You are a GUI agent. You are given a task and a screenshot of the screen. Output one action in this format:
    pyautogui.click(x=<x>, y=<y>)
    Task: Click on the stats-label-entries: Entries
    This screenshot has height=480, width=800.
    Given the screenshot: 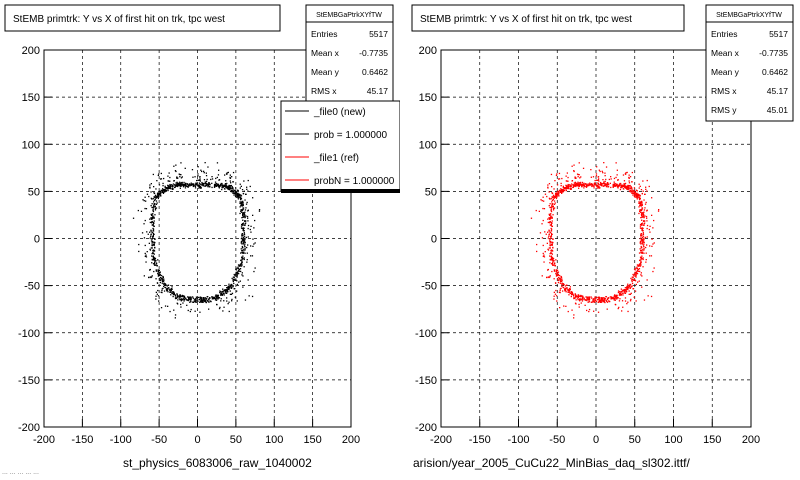 What is the action you would take?
    pyautogui.click(x=724, y=34)
    